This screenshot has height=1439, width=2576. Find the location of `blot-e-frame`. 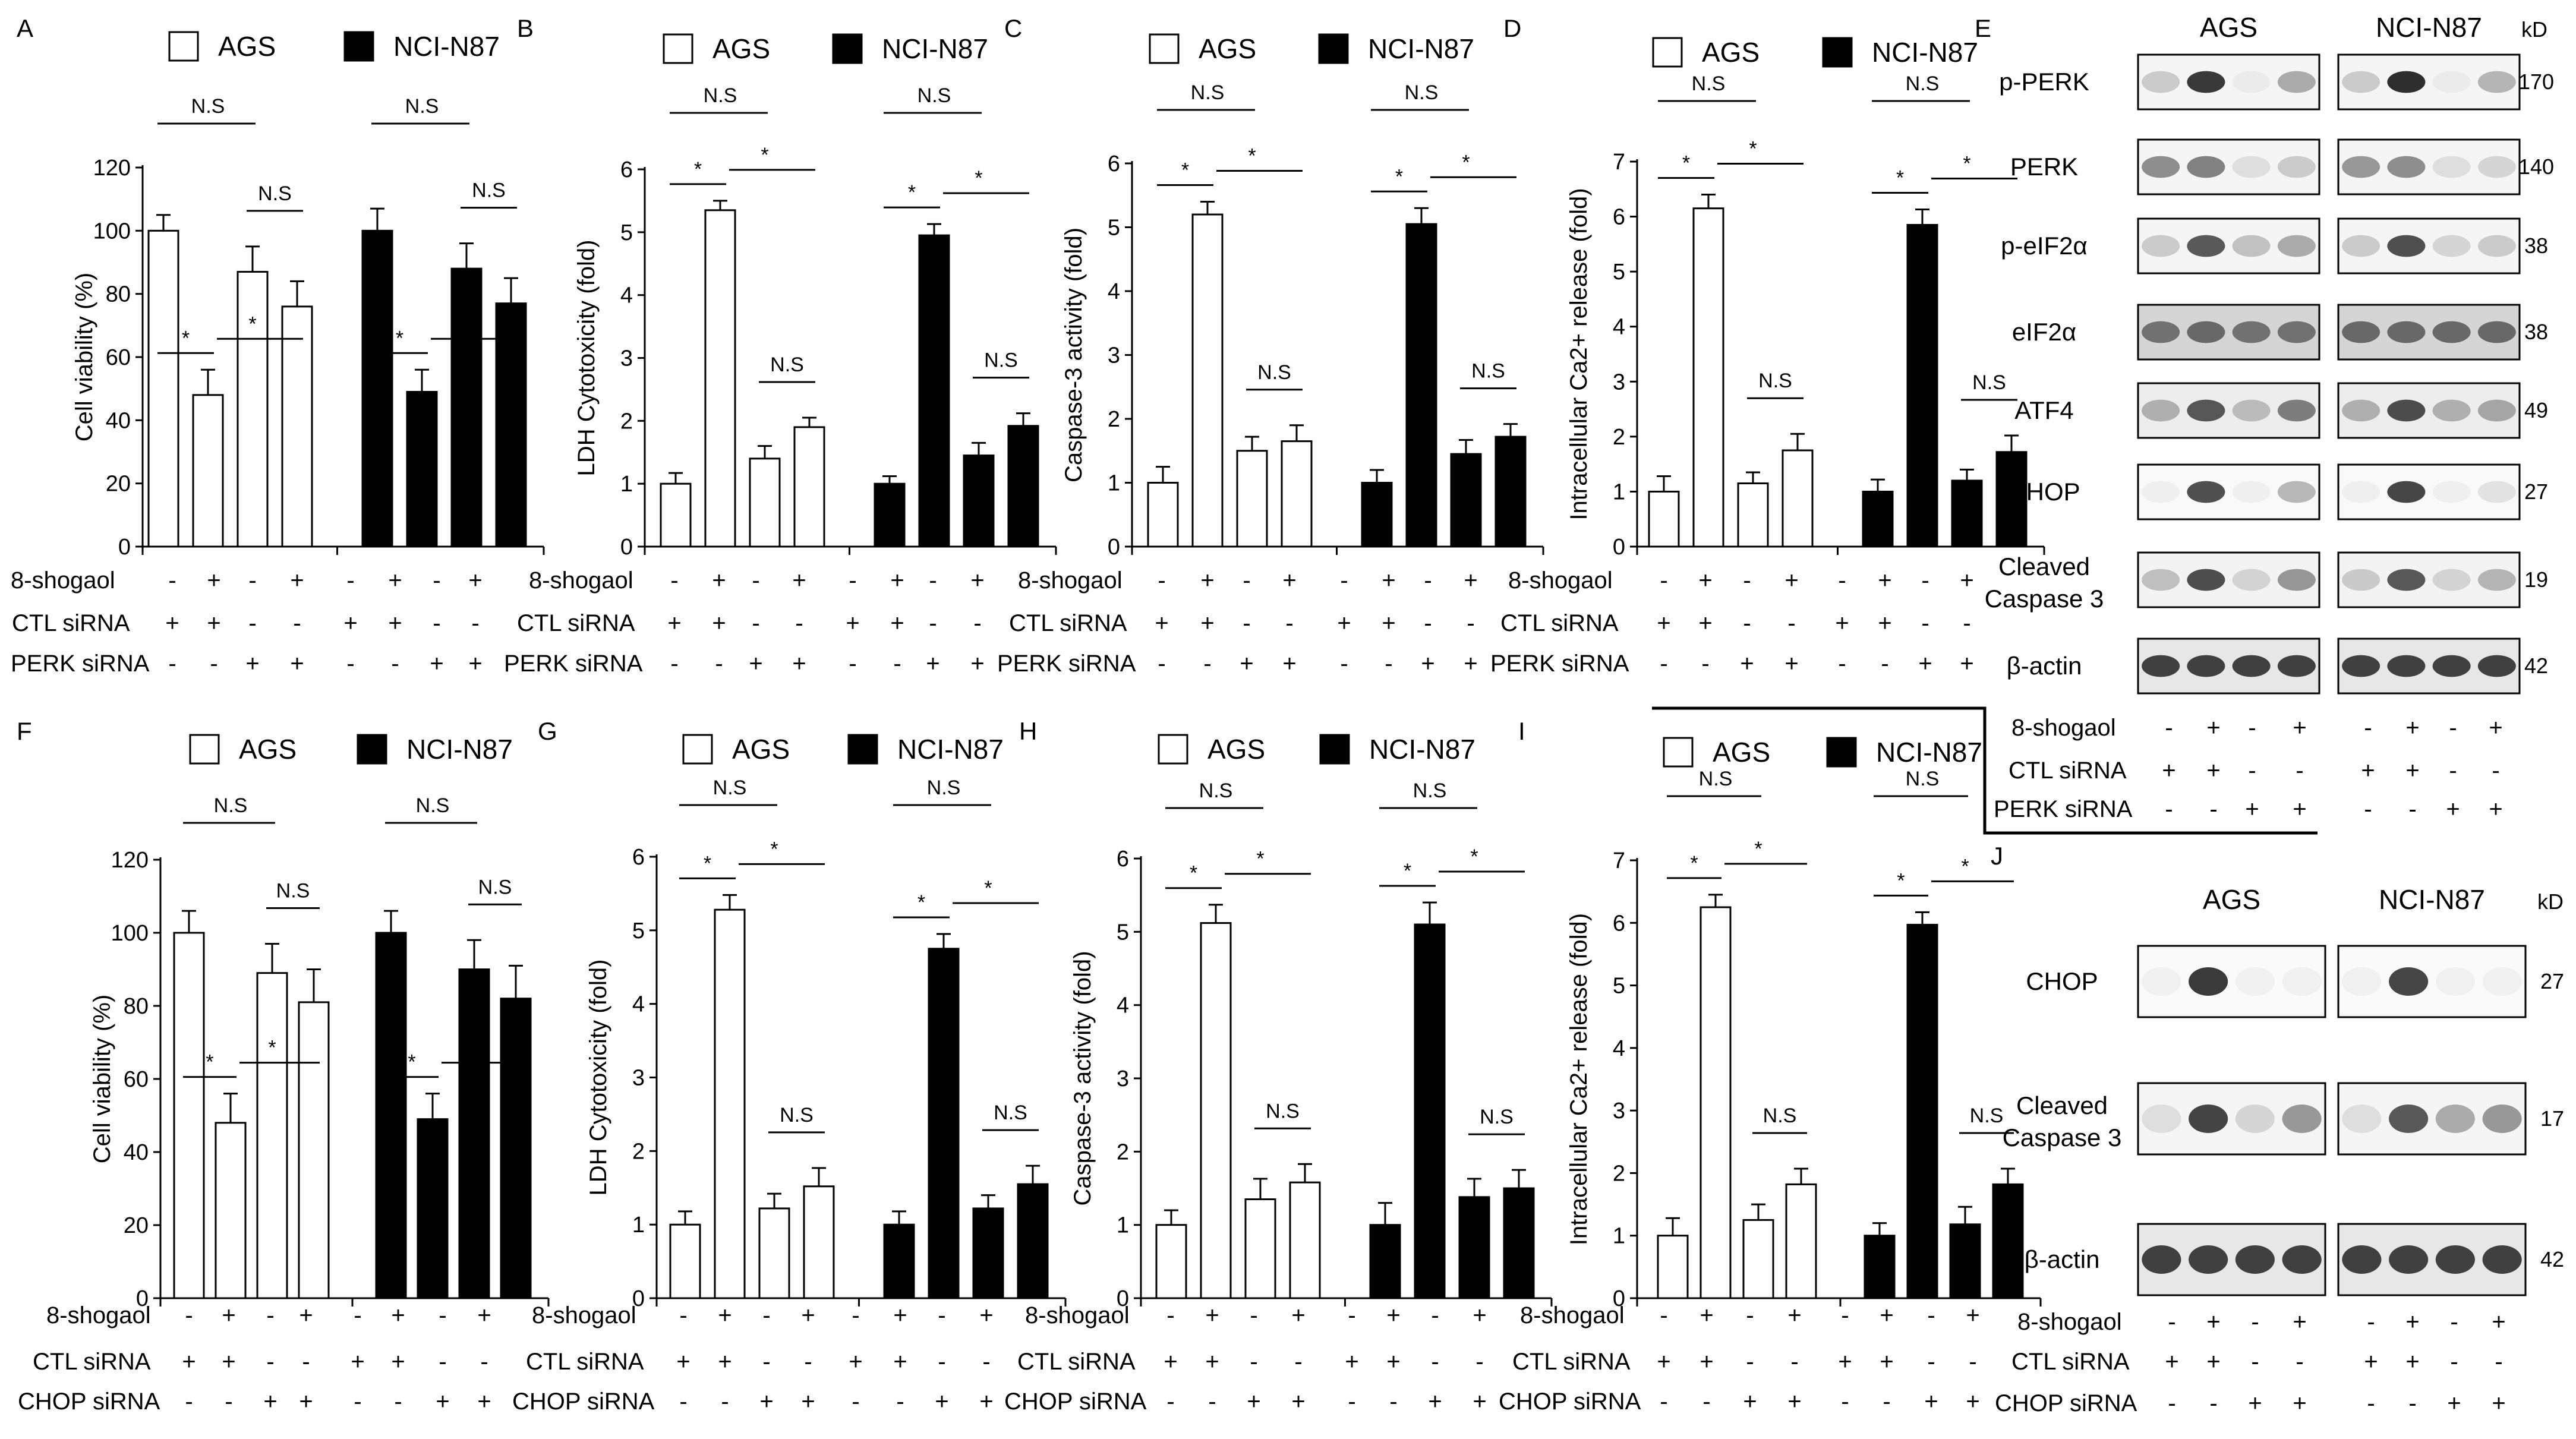

blot-e-frame is located at coordinates (1985, 770).